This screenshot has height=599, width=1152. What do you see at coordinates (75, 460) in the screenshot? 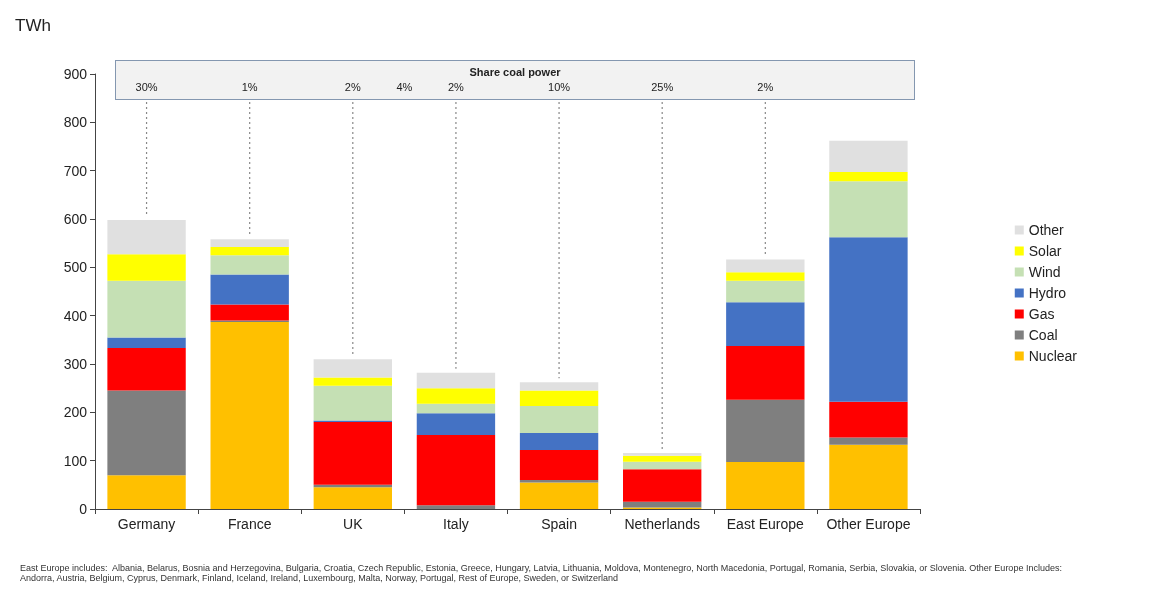
I see `y-tick-label: 100` at bounding box center [75, 460].